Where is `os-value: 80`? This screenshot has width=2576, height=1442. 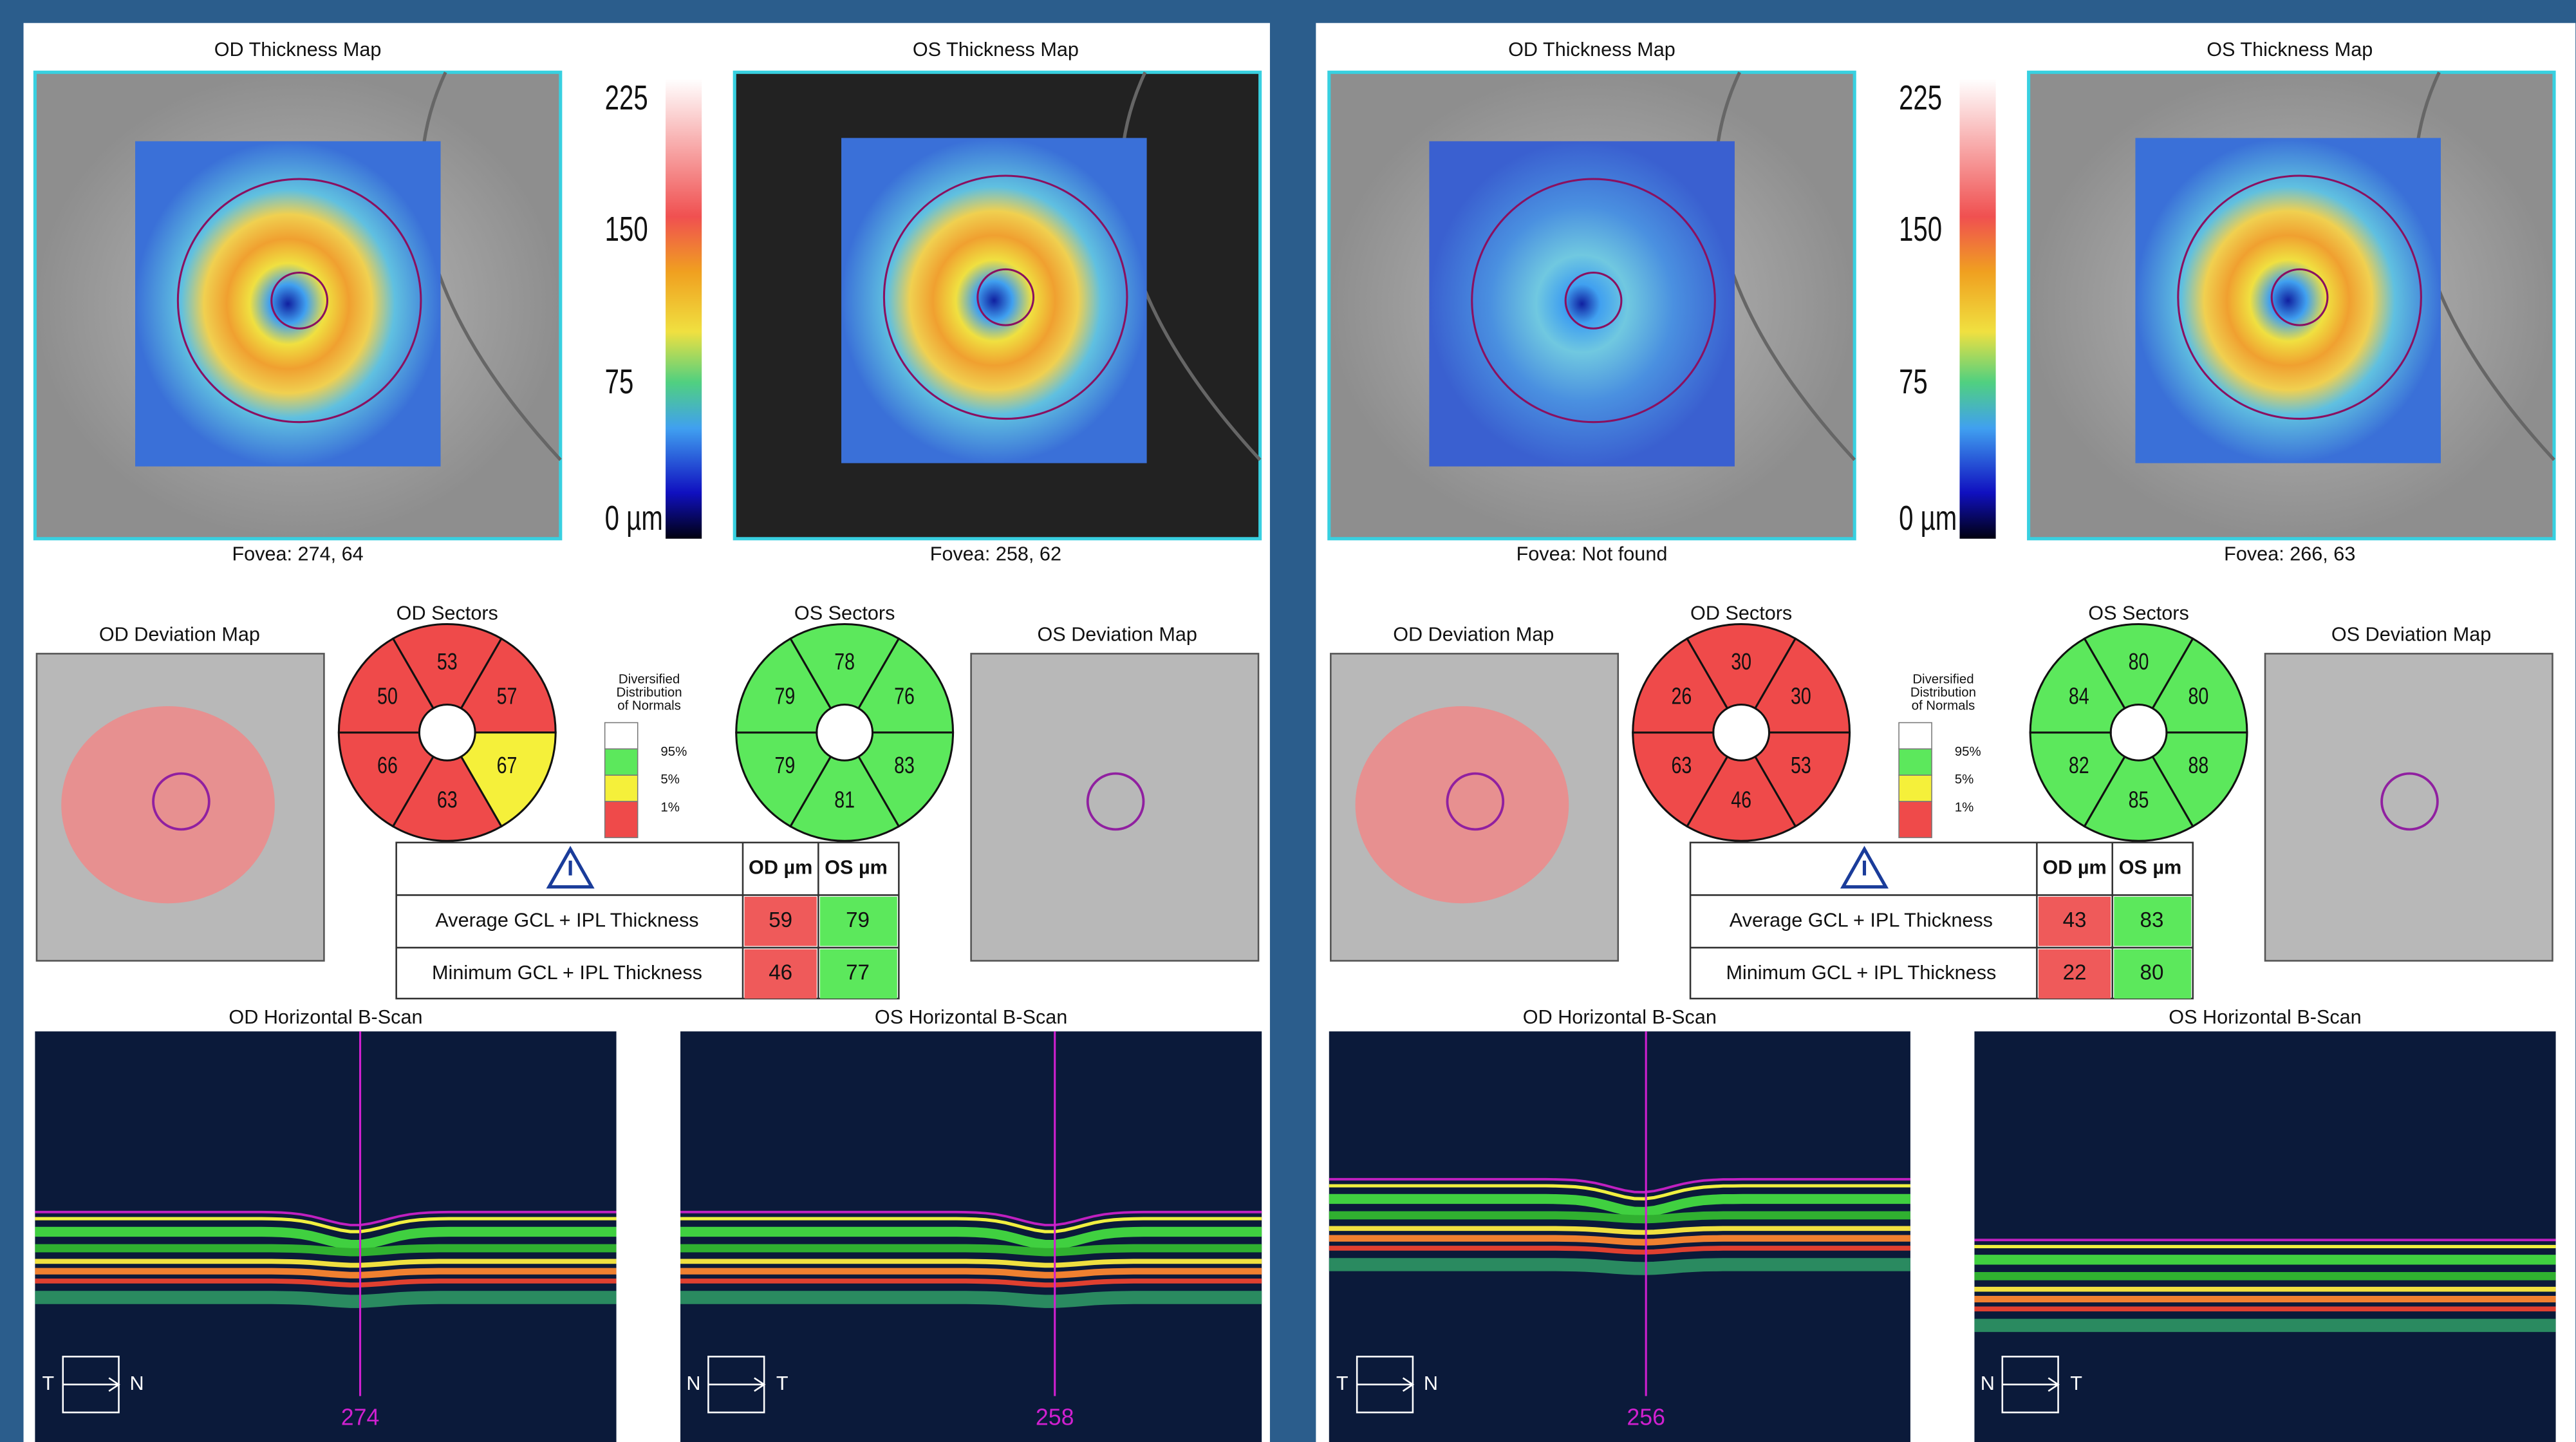 os-value: 80 is located at coordinates (2152, 973).